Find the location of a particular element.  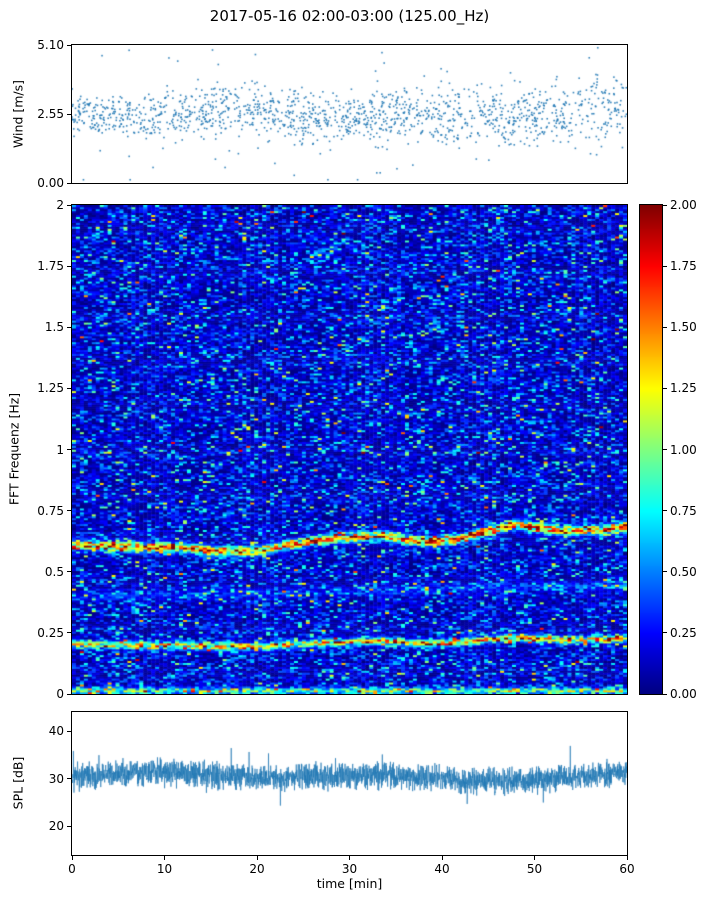

y-tick-label: 0 is located at coordinates (60, 694).